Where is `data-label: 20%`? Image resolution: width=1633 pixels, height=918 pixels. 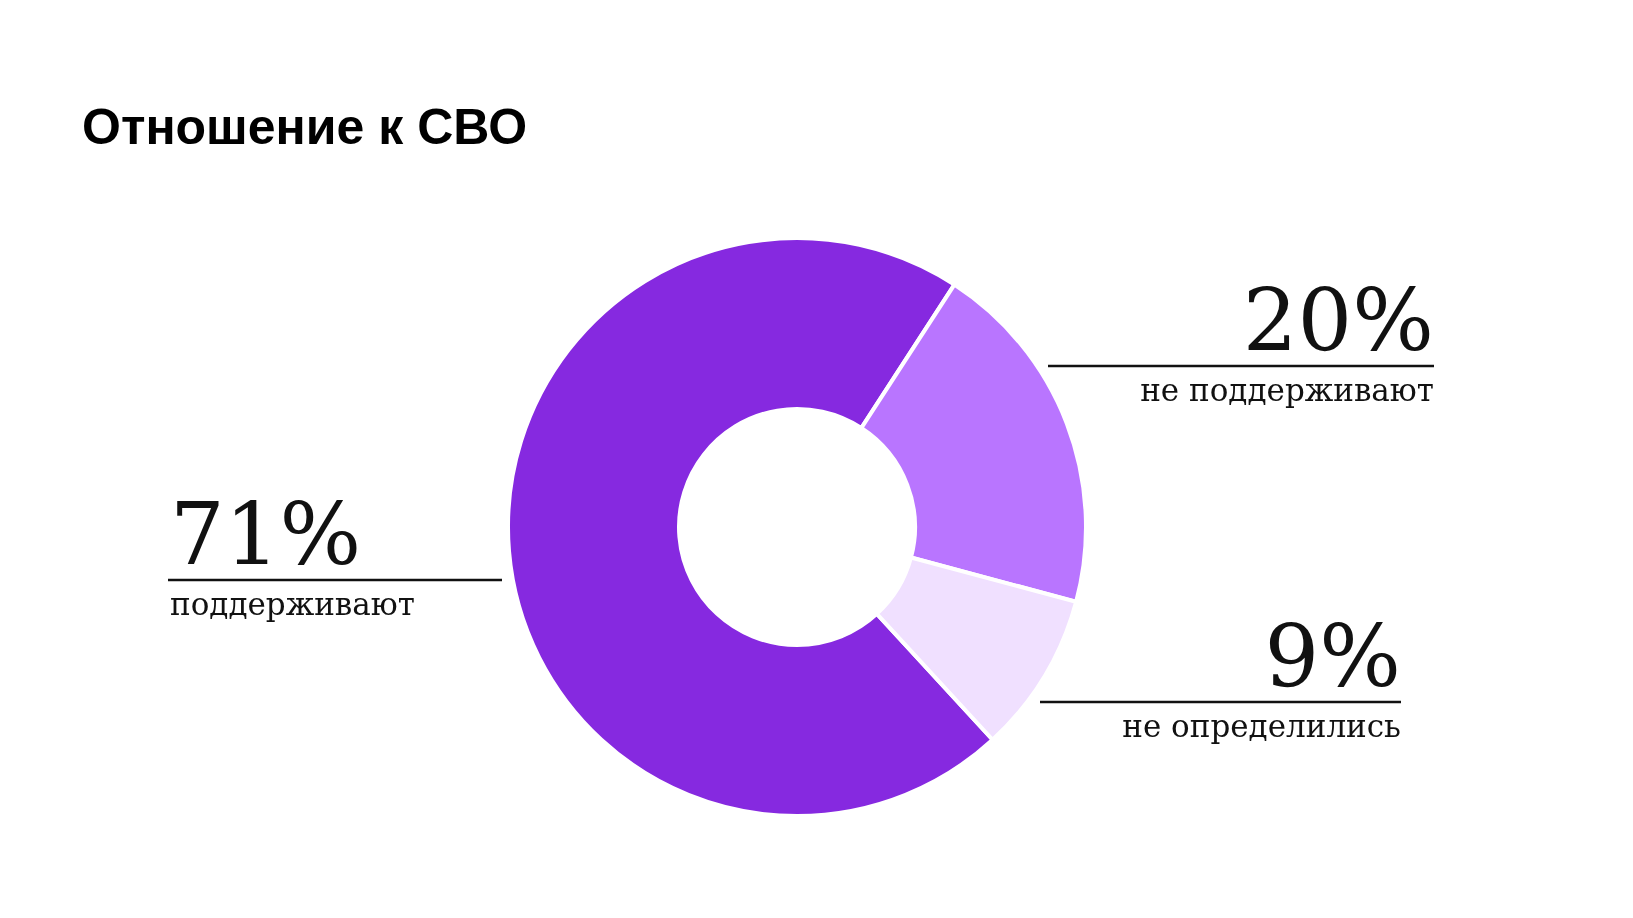
data-label: 20% is located at coordinates (1338, 320).